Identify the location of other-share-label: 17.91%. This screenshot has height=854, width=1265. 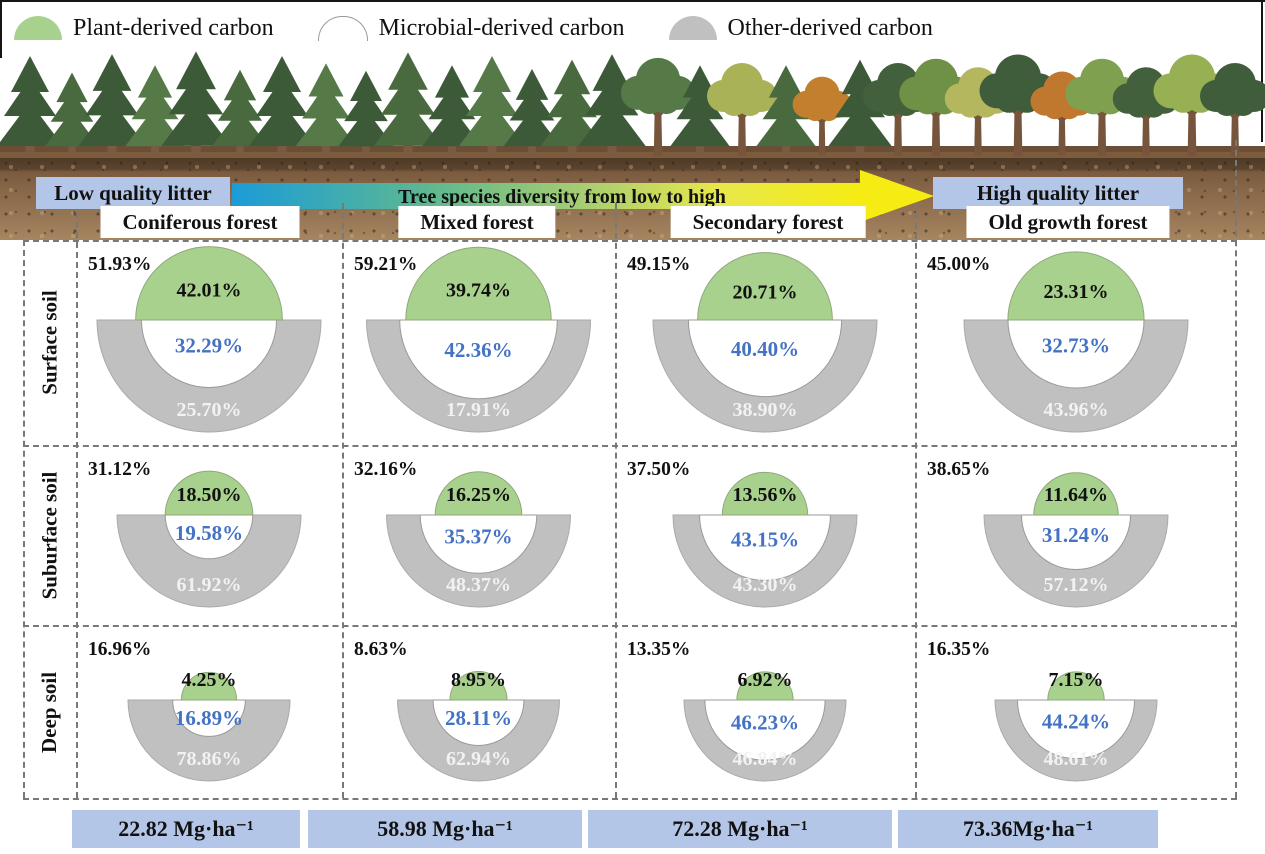
(478, 410).